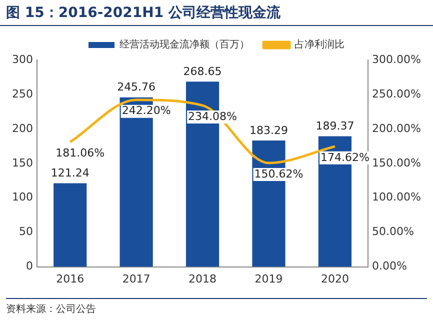 Image resolution: width=433 pixels, height=326 pixels. I want to click on y-tick-label: 300, so click(22, 59).